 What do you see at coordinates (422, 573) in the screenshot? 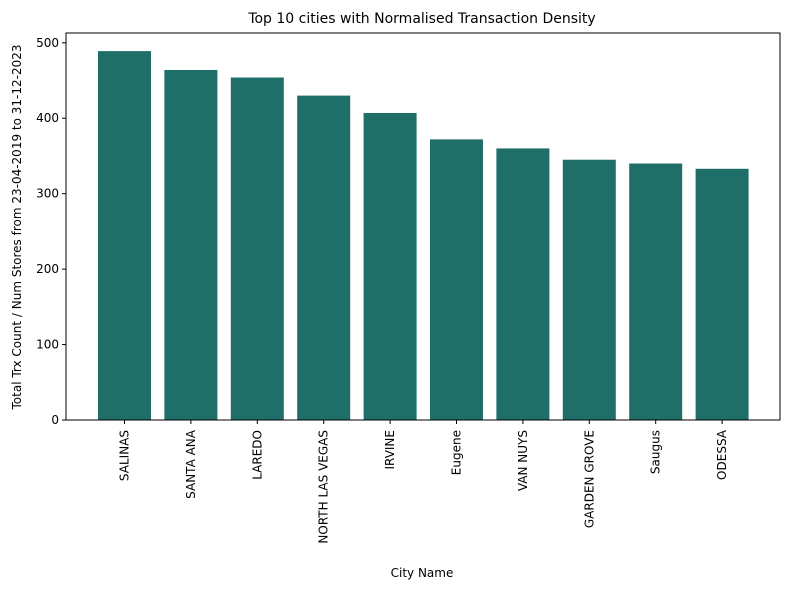
I see `x-axis-label: City Name` at bounding box center [422, 573].